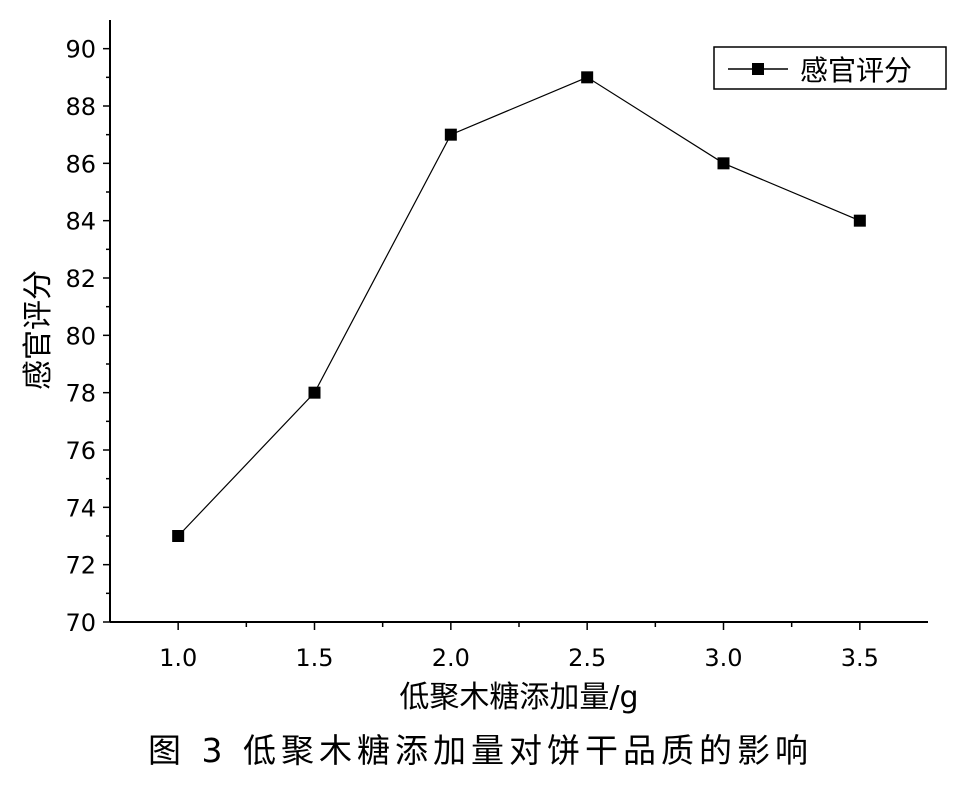 Image resolution: width=961 pixels, height=804 pixels. Describe the element at coordinates (80, 164) in the screenshot. I see `y-tick-label: 86` at that location.